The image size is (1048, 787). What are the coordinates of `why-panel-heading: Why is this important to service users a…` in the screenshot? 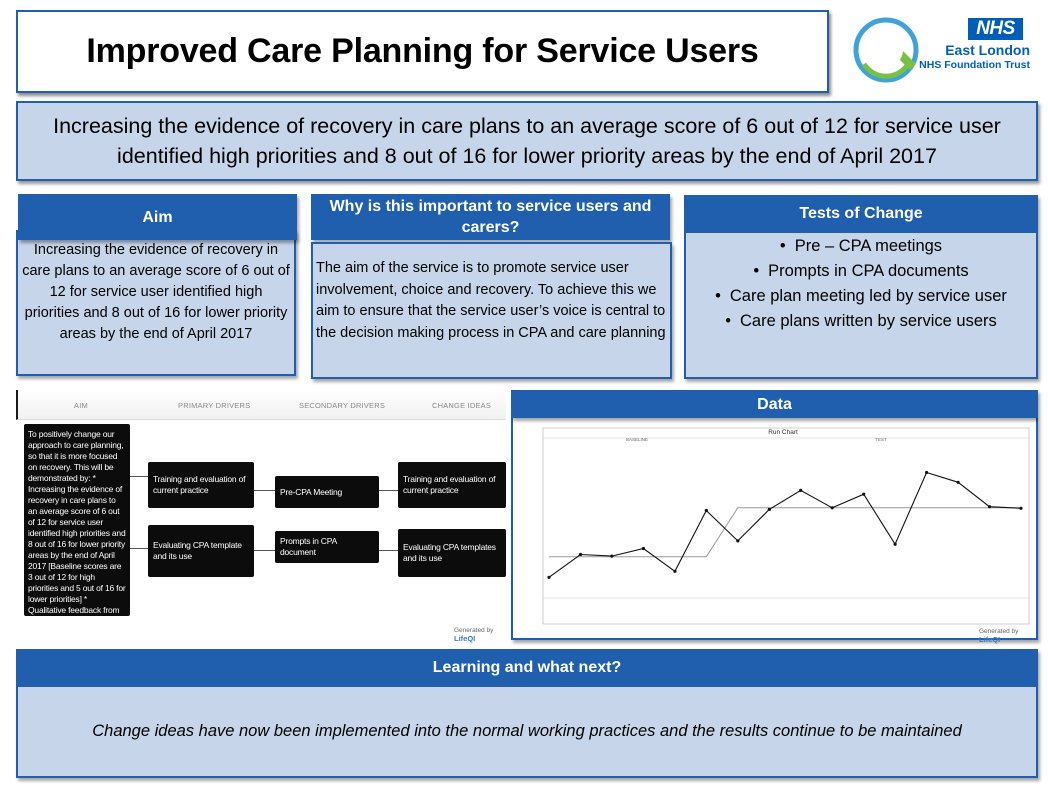 It's located at (490, 217).